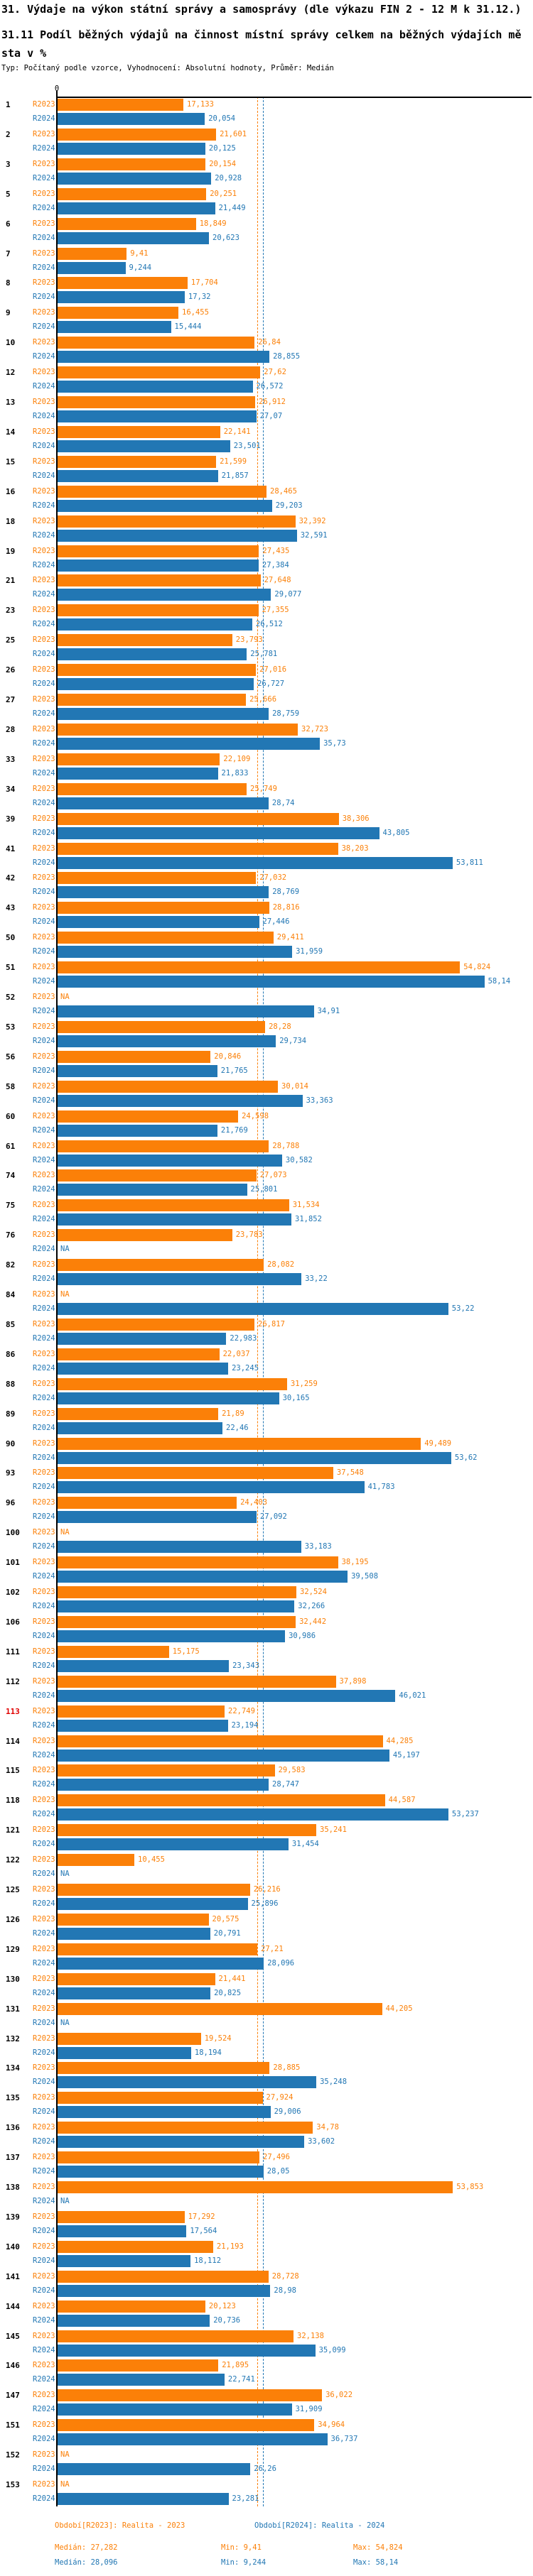 The image size is (533, 2576). I want to click on row-number: 25, so click(11, 640).